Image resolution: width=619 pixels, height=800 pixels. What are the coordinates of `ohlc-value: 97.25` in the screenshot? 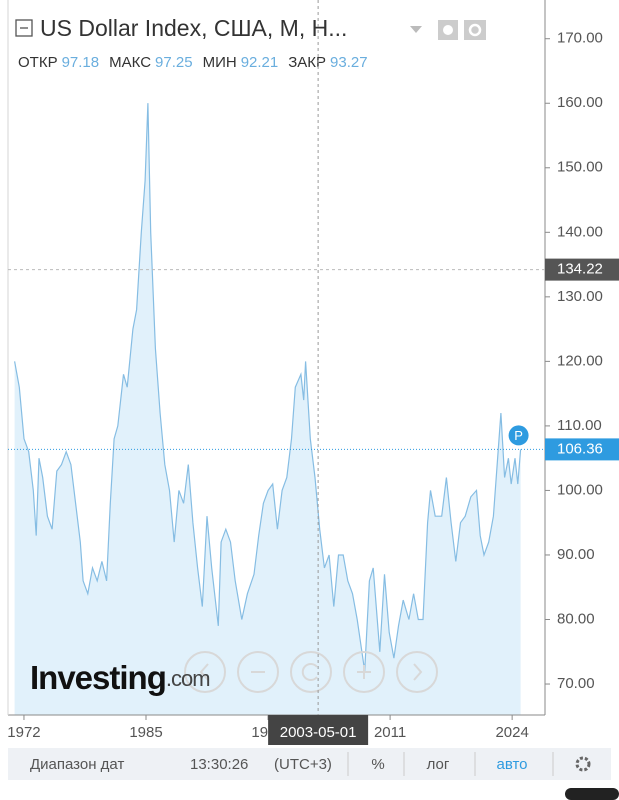 It's located at (174, 62).